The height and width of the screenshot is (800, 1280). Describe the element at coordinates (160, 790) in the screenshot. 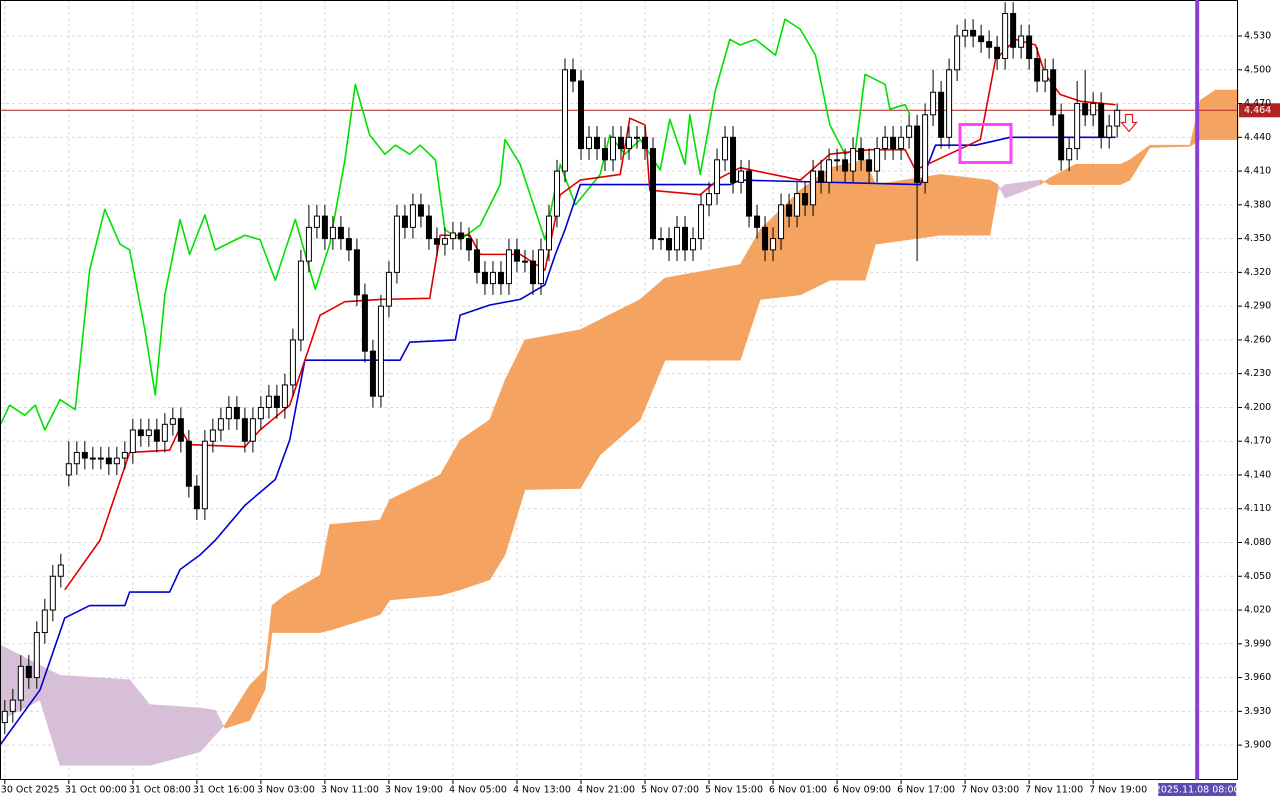

I see `x-tick-label: 31 Oct 08:00` at that location.